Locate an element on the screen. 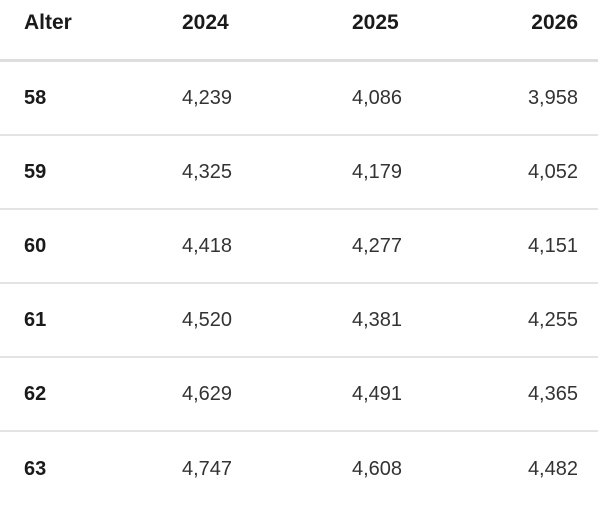  value-cell-2025: 4,491 is located at coordinates (377, 393).